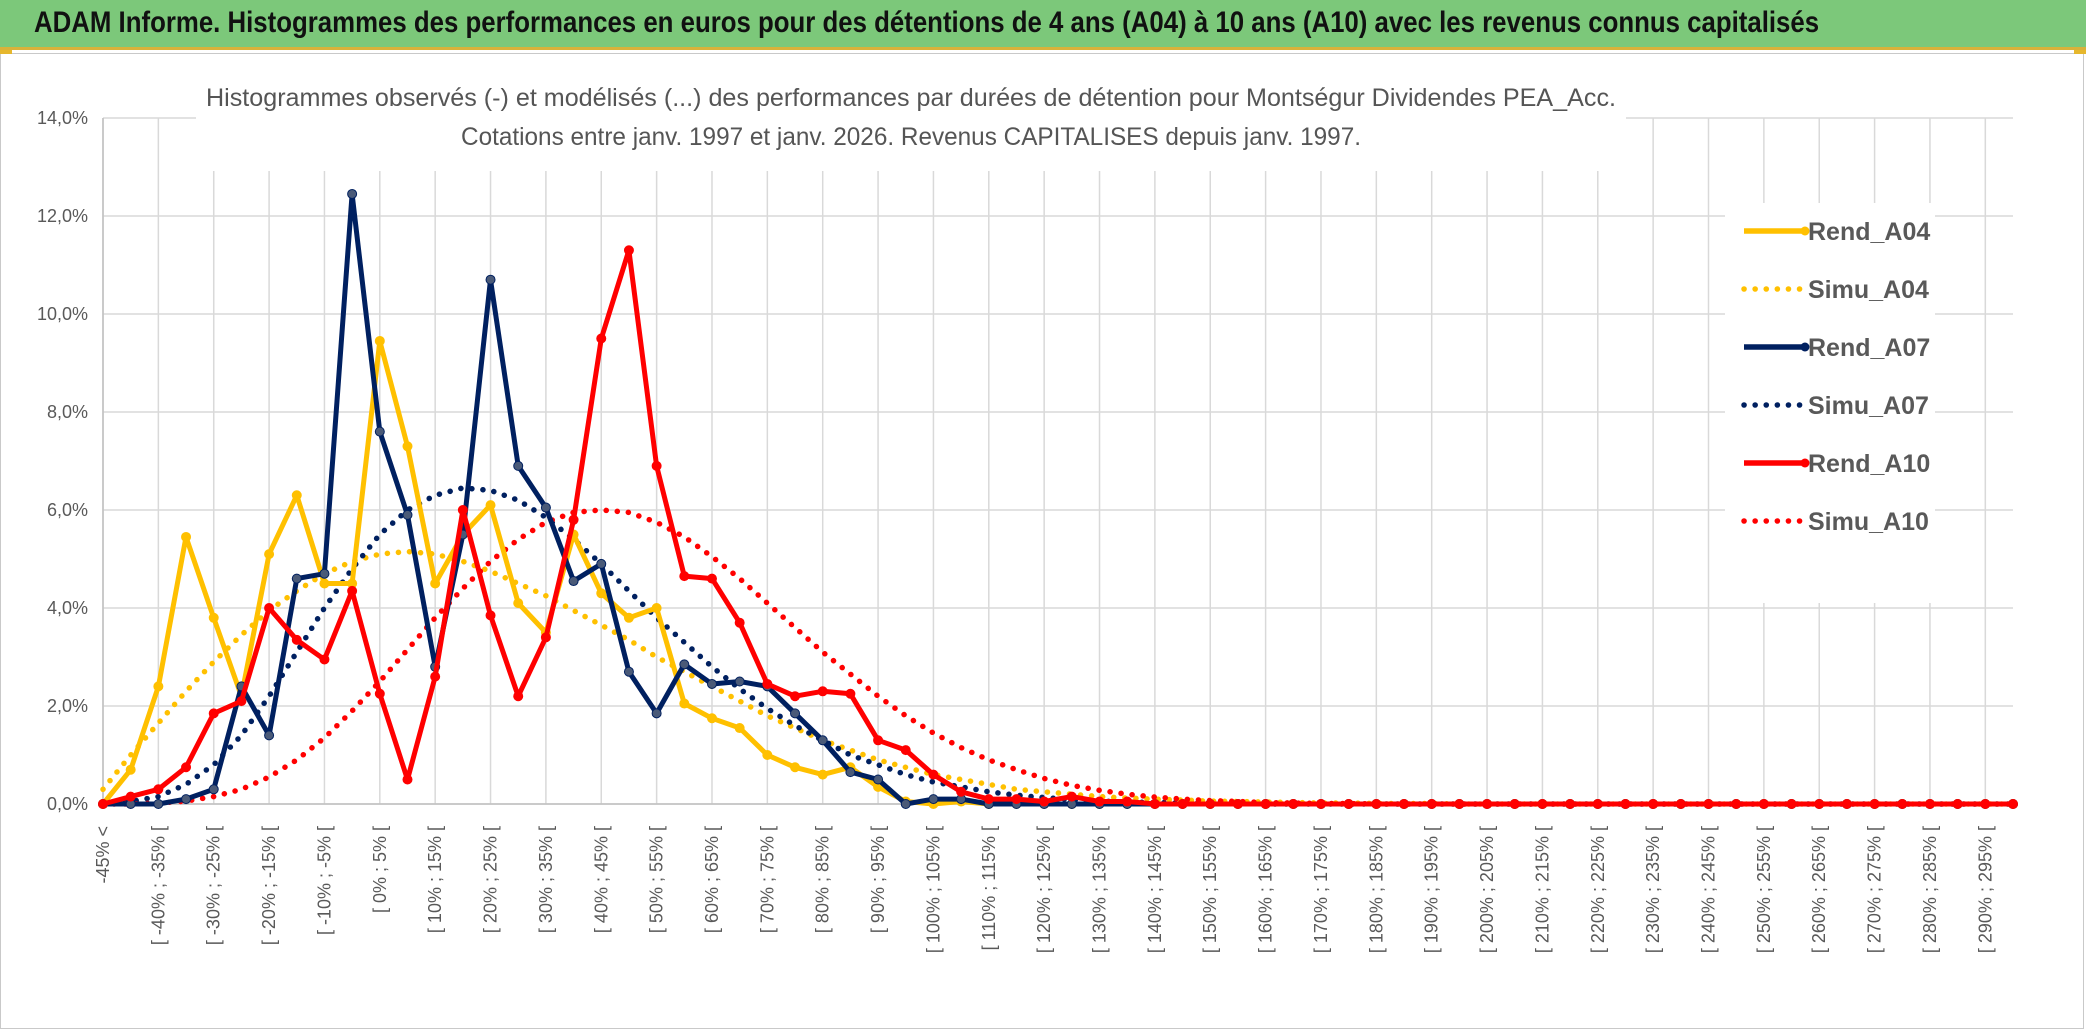 Image resolution: width=2086 pixels, height=1031 pixels. Describe the element at coordinates (2080, 52) in the screenshot. I see `corner-mark-right` at that location.